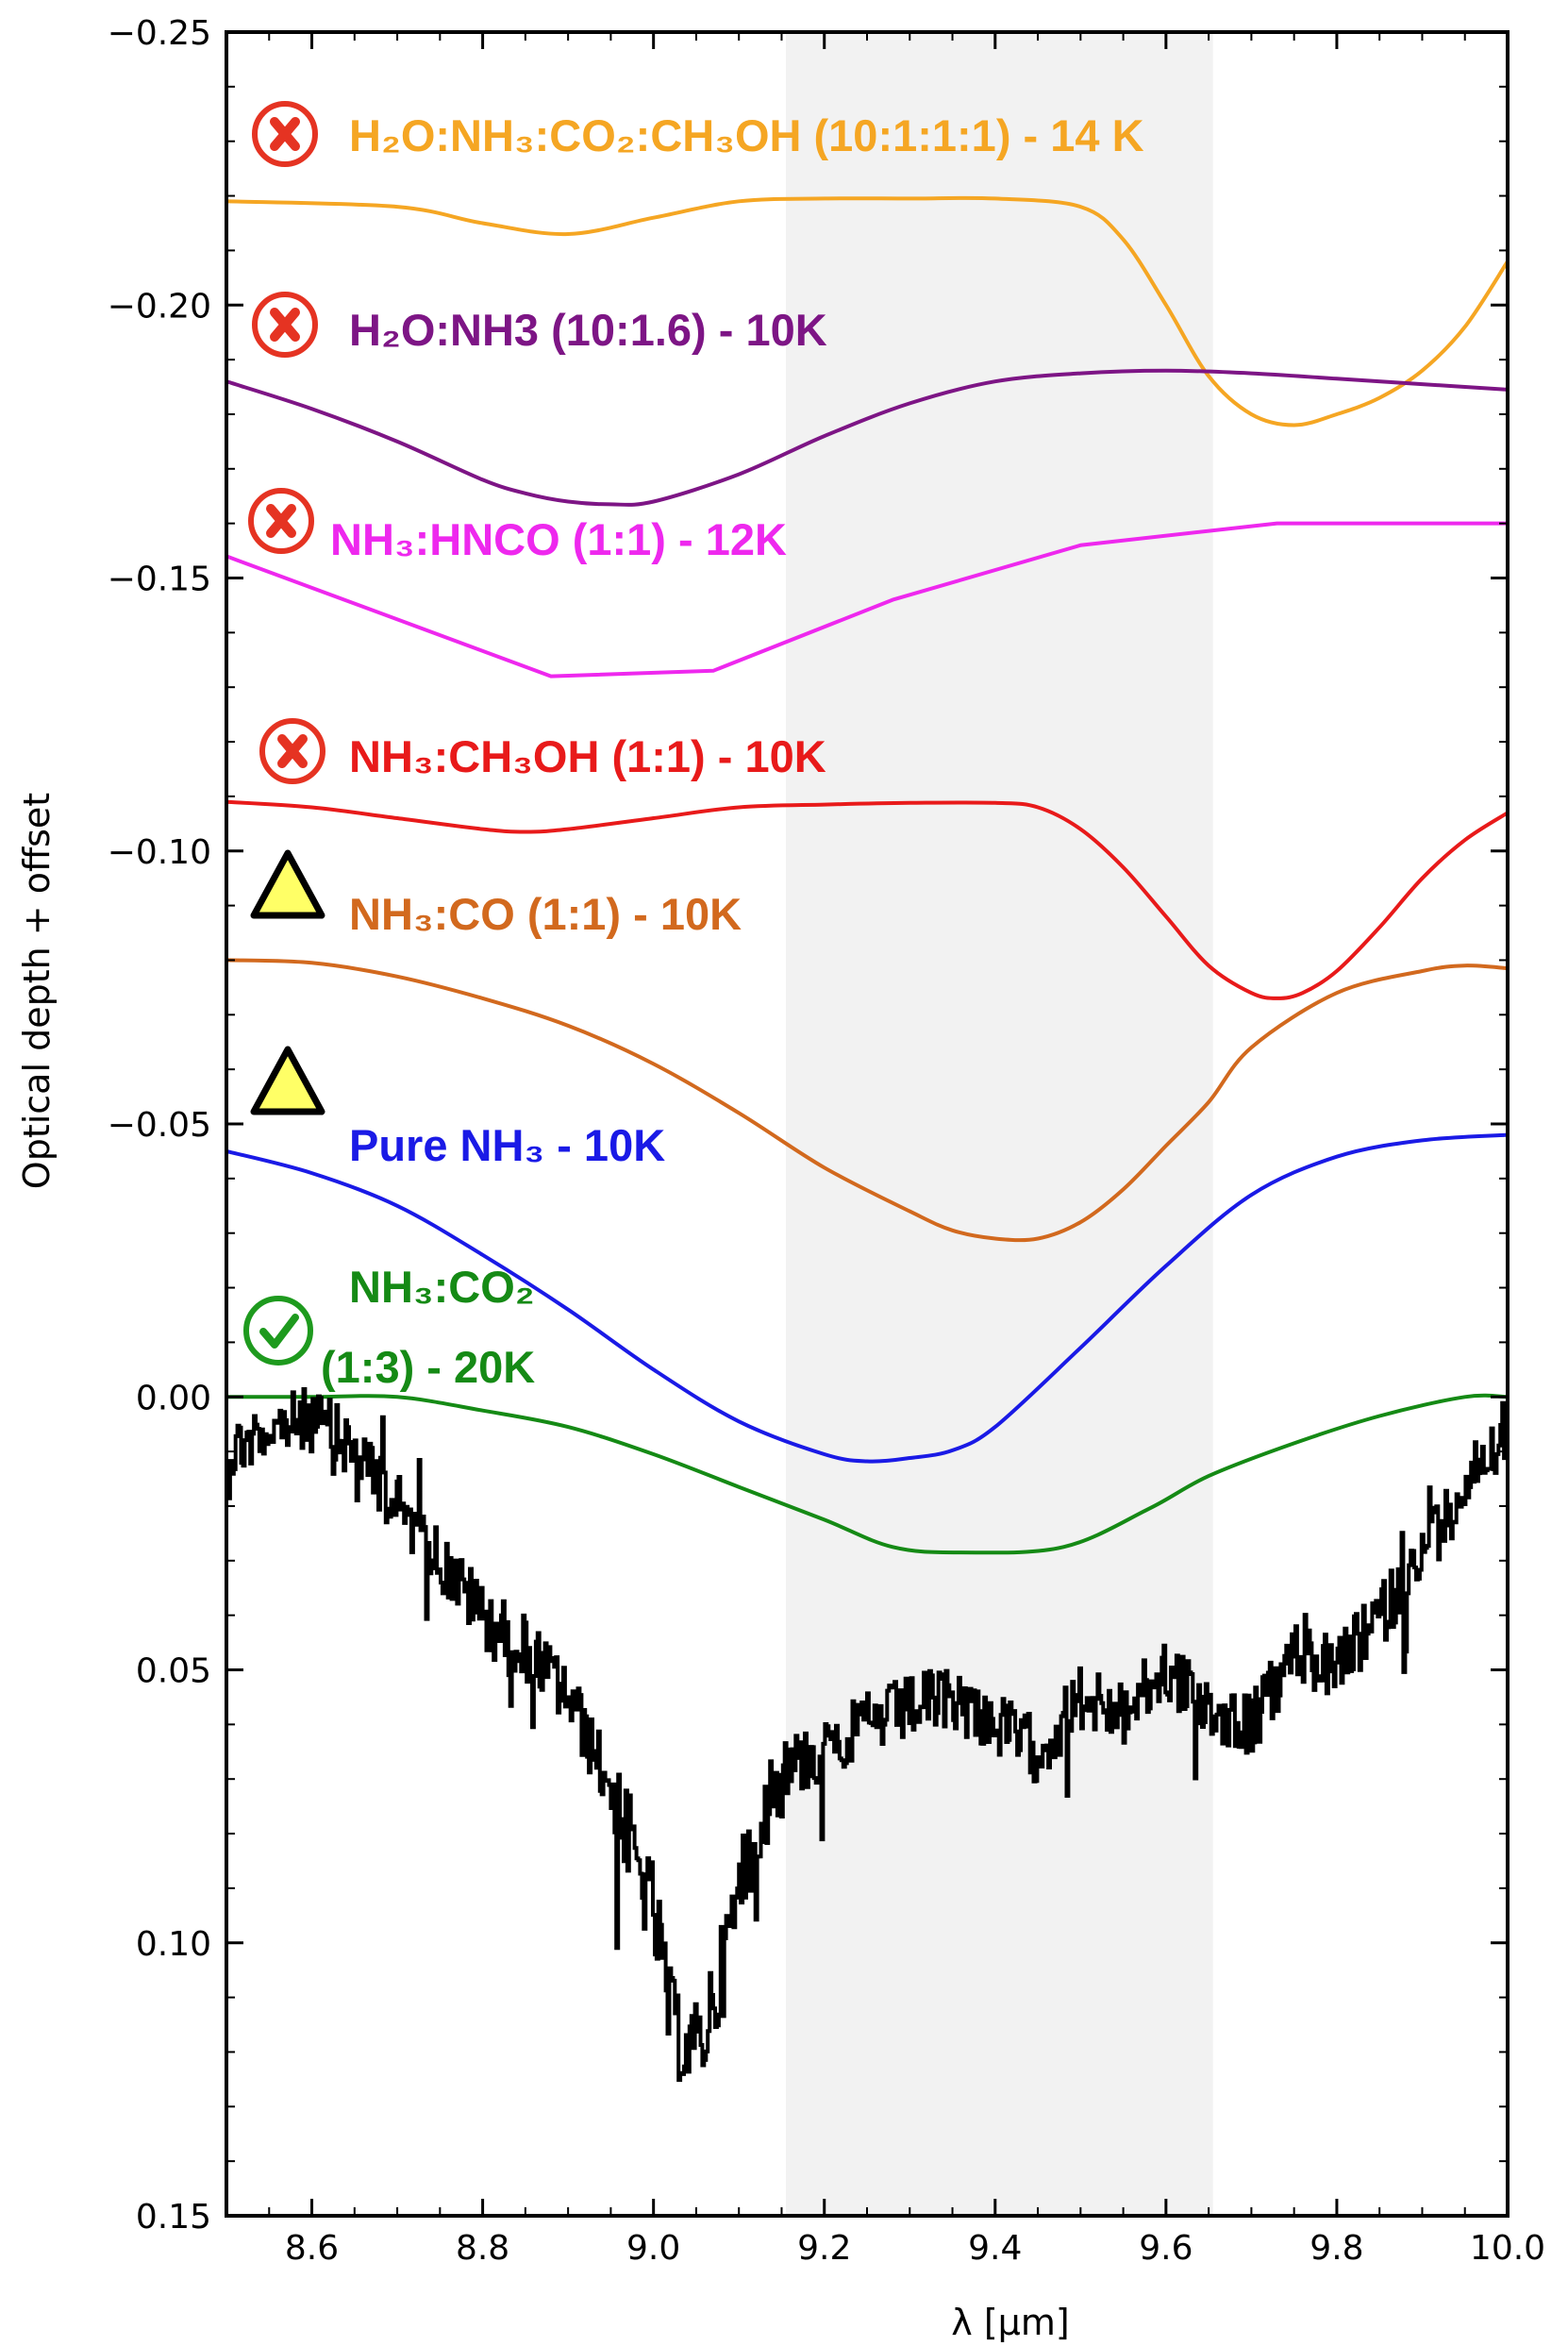  Describe the element at coordinates (173, 2217) in the screenshot. I see `y-tick-label: 0.15` at that location.